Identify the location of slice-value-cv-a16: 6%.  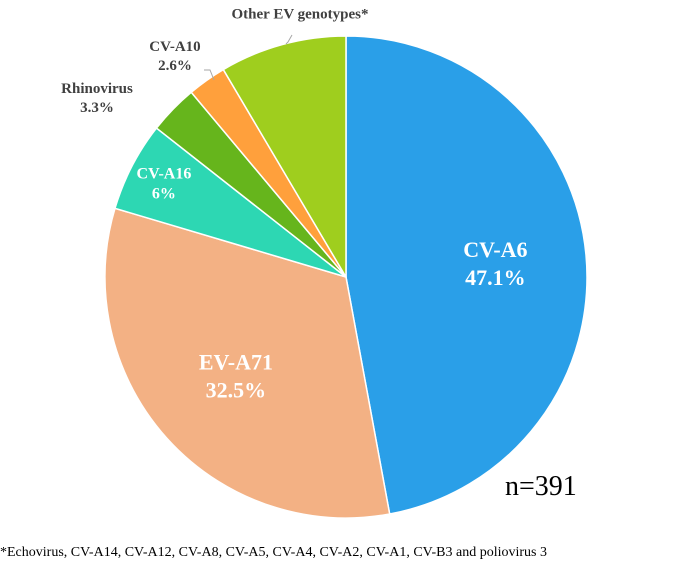
(164, 193).